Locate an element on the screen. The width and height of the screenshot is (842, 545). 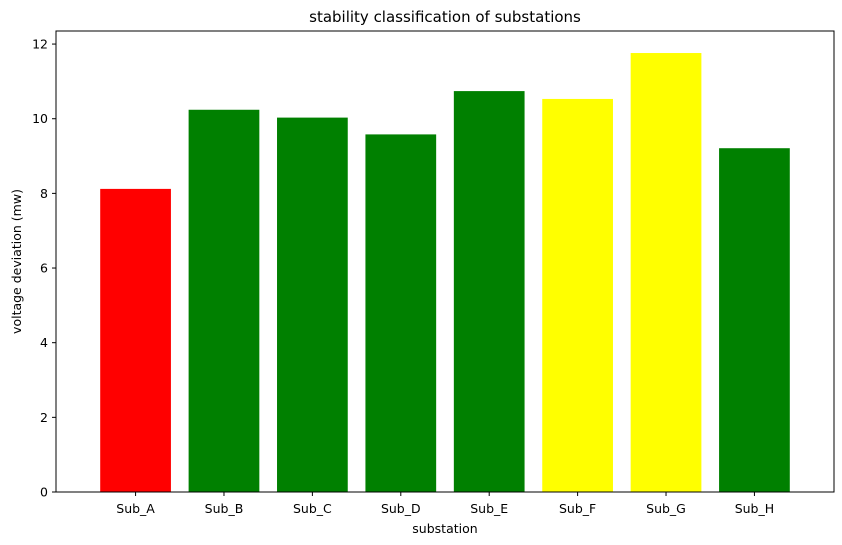
y-tick-label: 4 is located at coordinates (44, 342).